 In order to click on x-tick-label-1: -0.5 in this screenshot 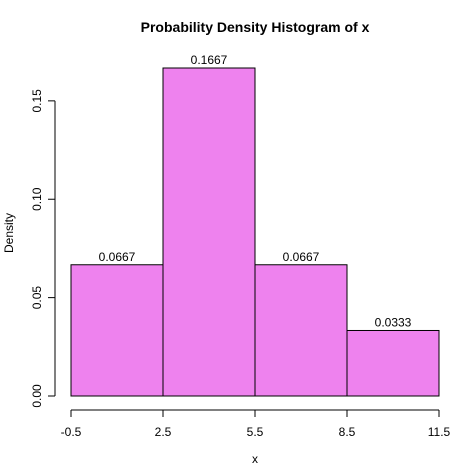, I will do `click(71, 432)`.